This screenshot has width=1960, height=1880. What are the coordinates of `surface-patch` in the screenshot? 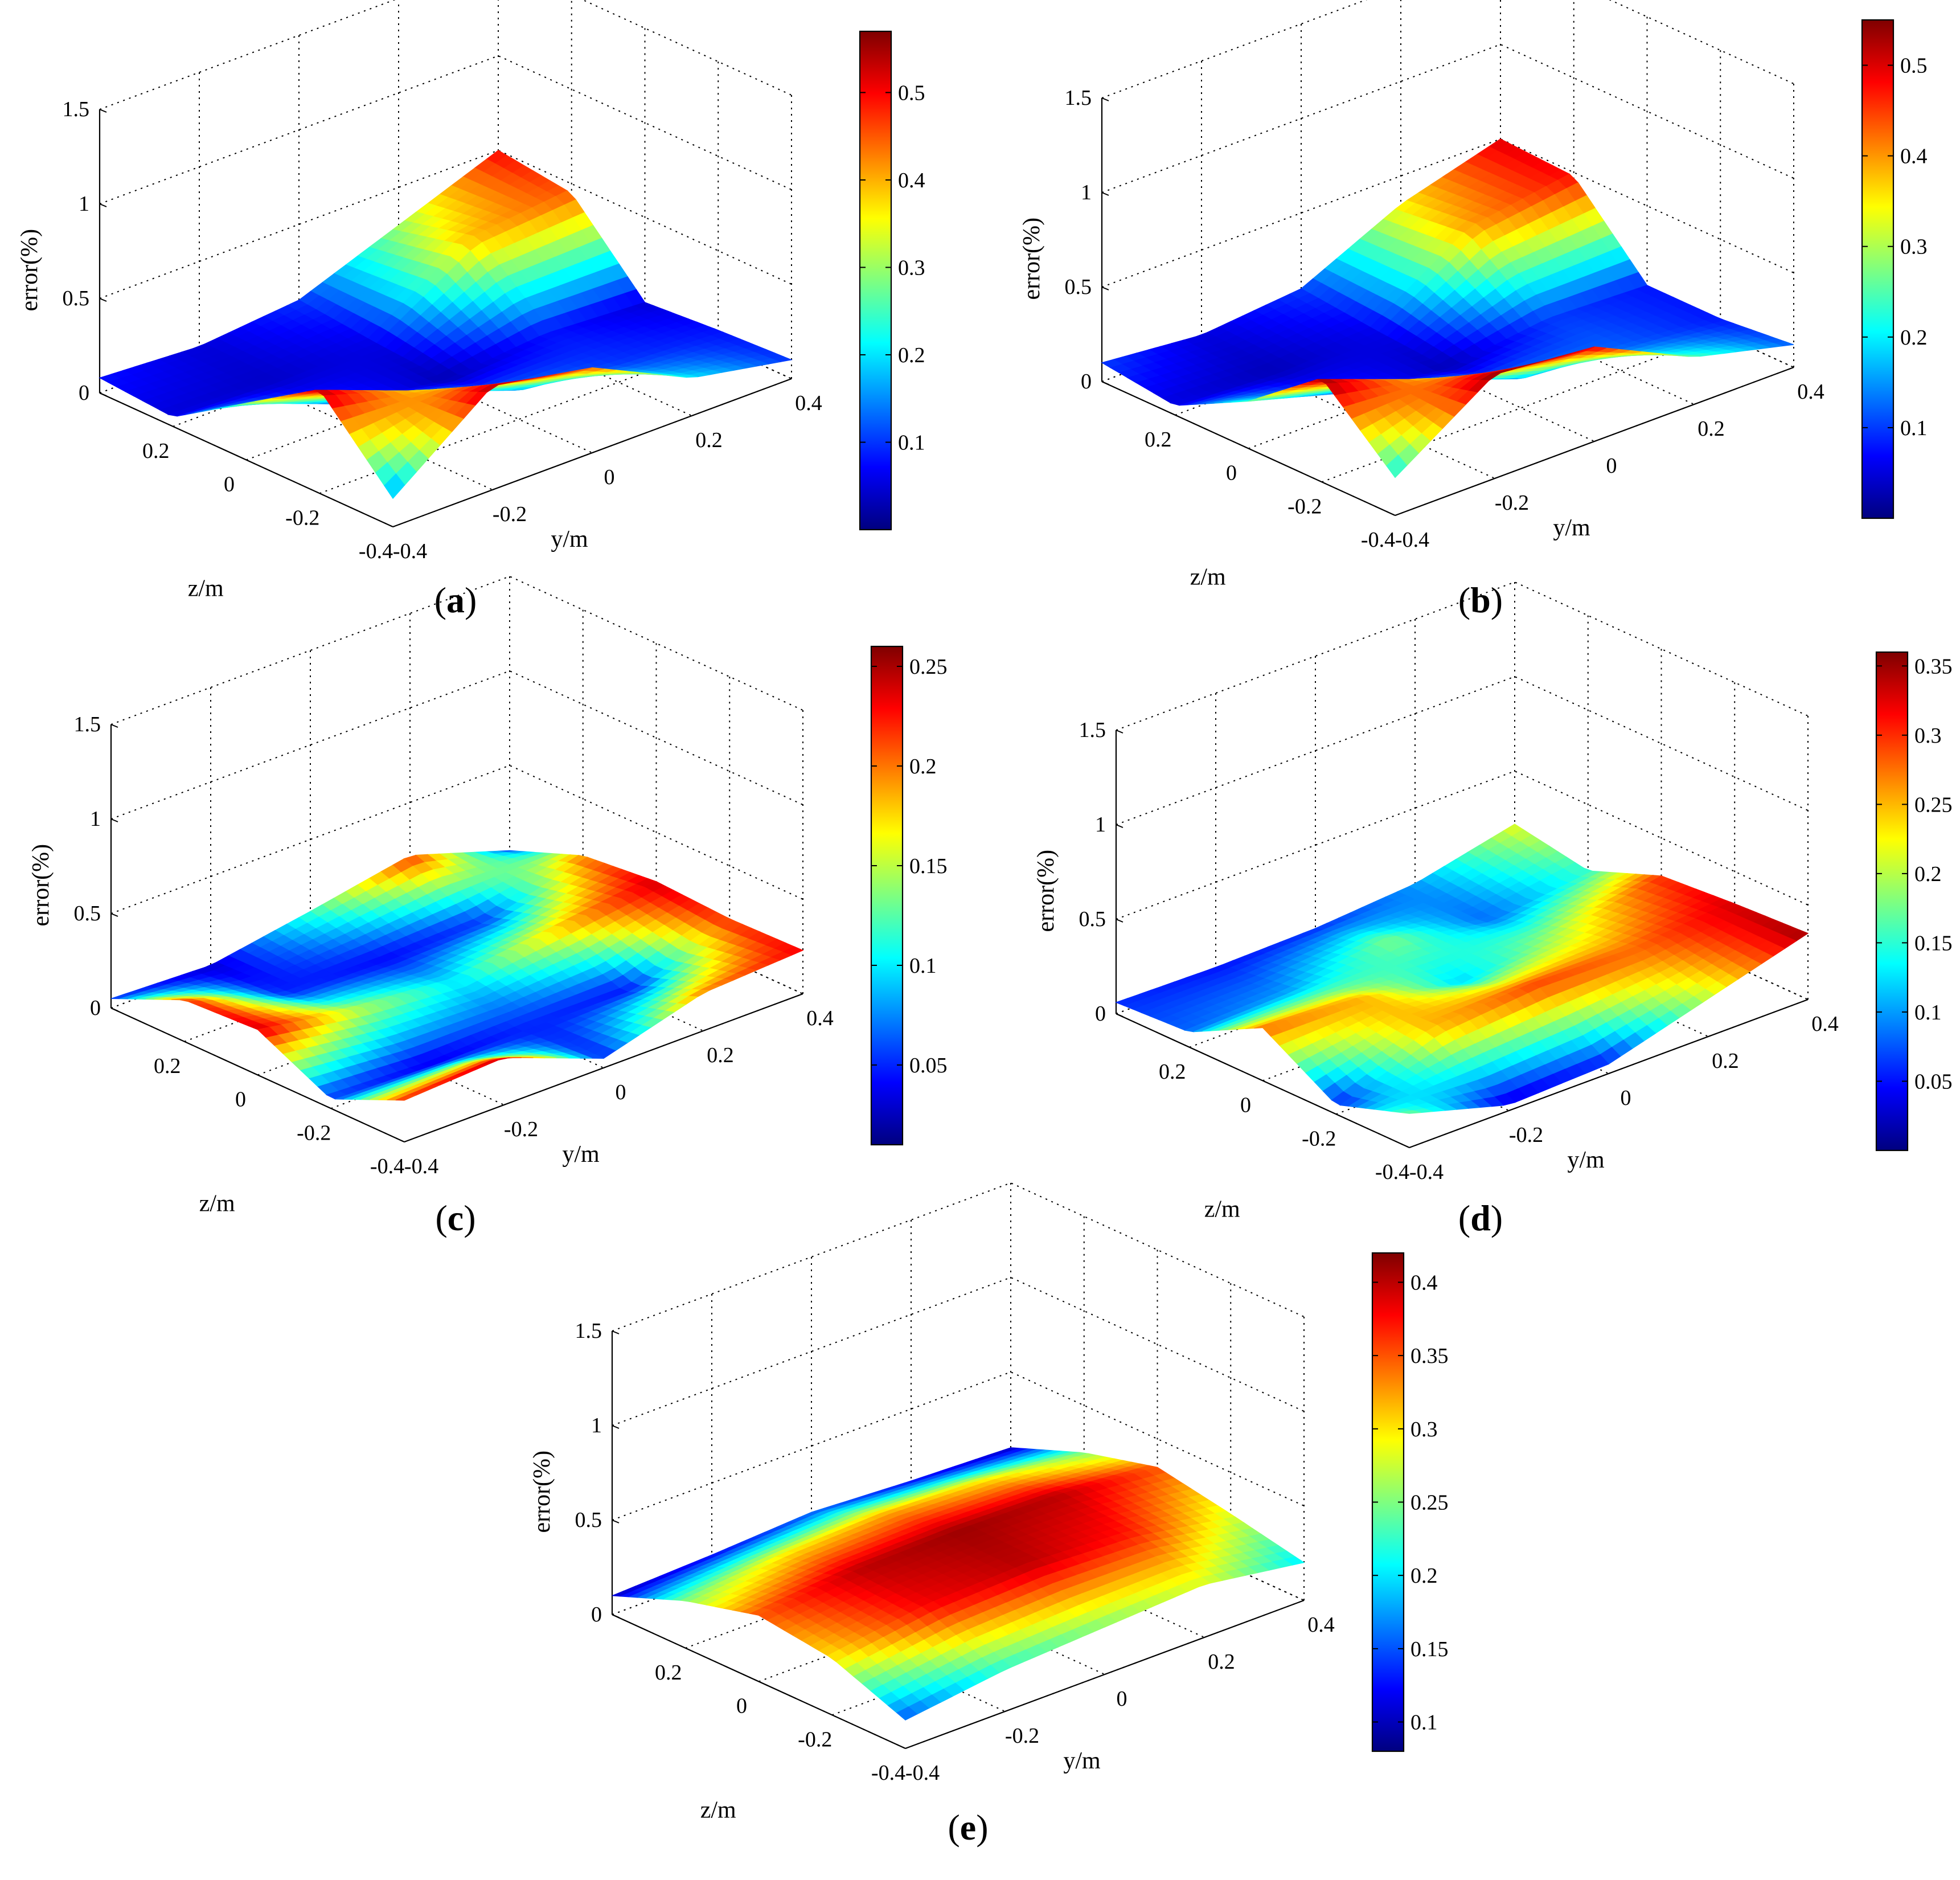 It's located at (1397, 466).